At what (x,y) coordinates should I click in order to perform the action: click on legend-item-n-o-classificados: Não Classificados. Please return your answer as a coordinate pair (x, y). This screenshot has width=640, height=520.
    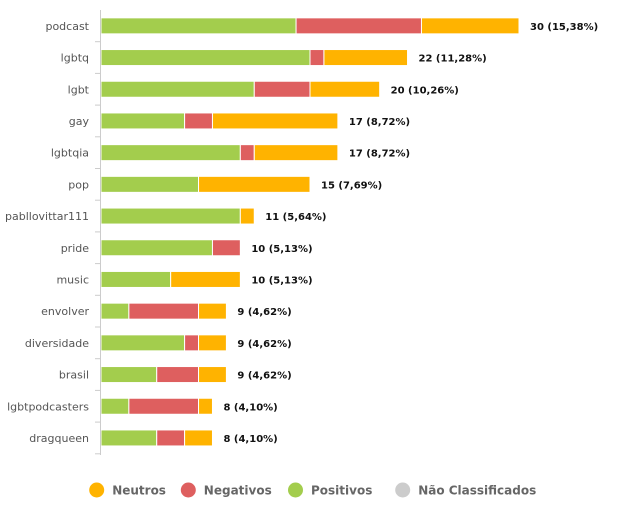
    Looking at the image, I should click on (465, 490).